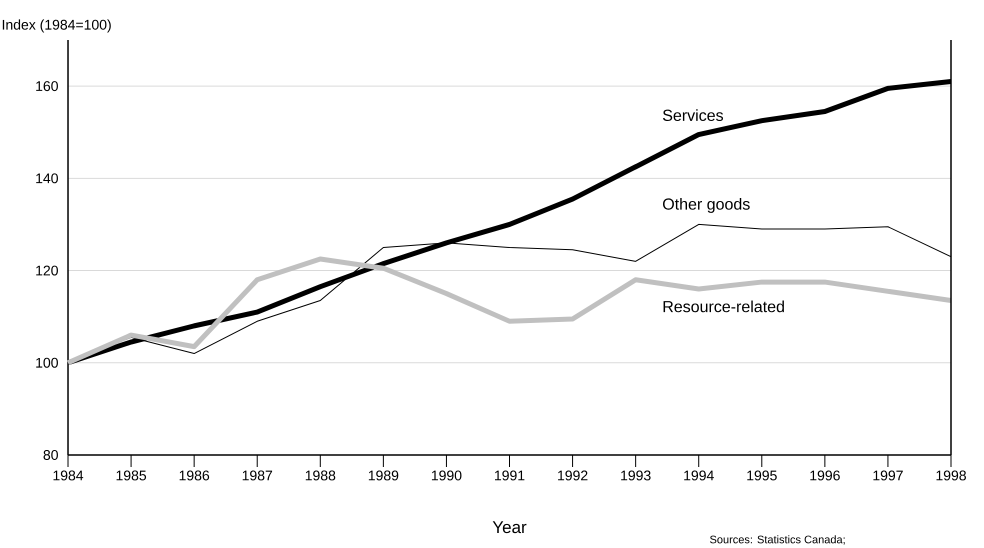 Image resolution: width=984 pixels, height=548 pixels. What do you see at coordinates (257, 475) in the screenshot?
I see `x-tick-label: 1987` at bounding box center [257, 475].